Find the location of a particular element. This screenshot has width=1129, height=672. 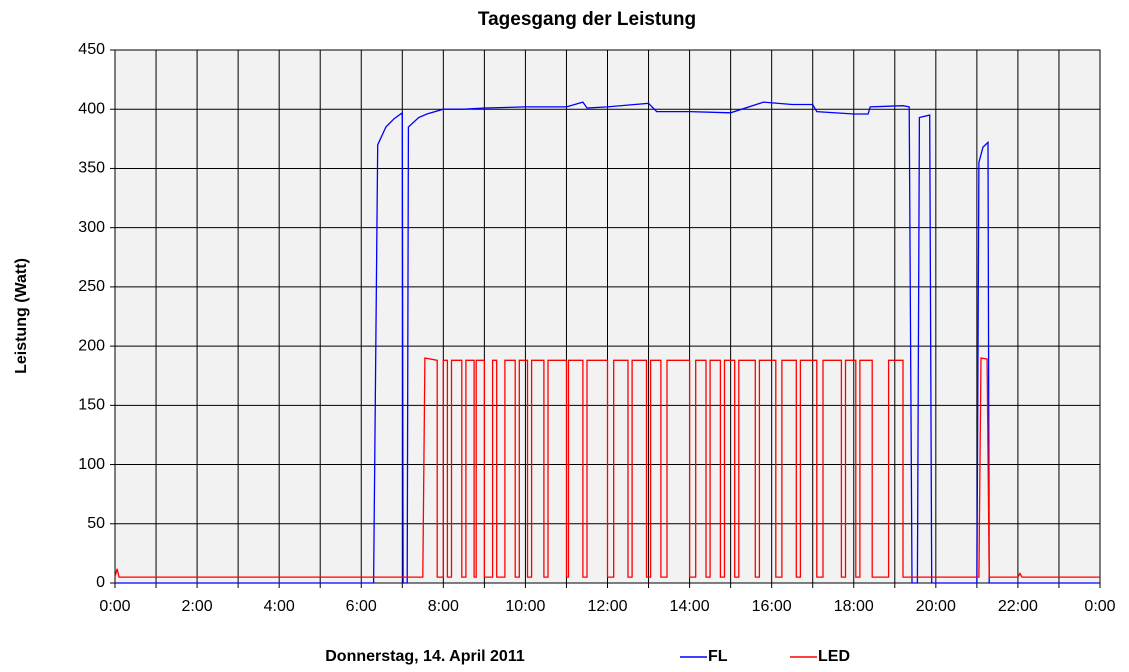

y-axis-label: Leistung (Watt) is located at coordinates (21, 316).